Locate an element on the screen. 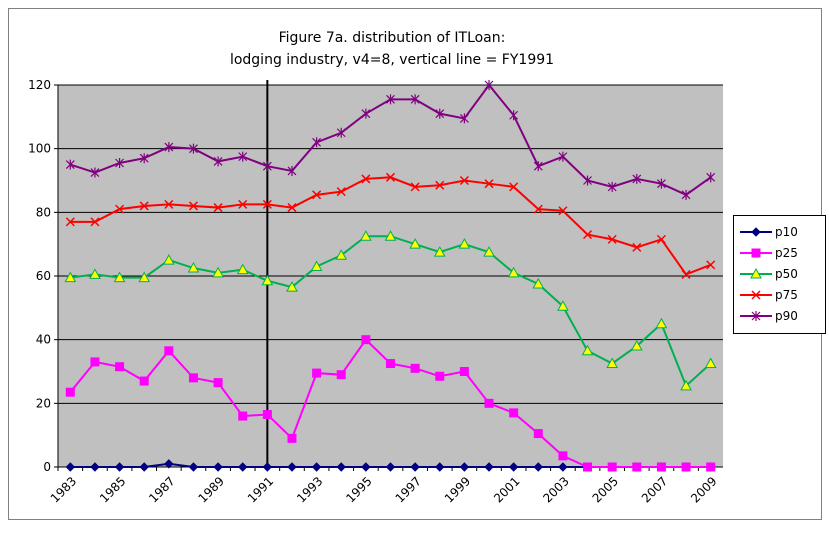 The width and height of the screenshot is (829, 541). legend-label: p50 is located at coordinates (786, 274).